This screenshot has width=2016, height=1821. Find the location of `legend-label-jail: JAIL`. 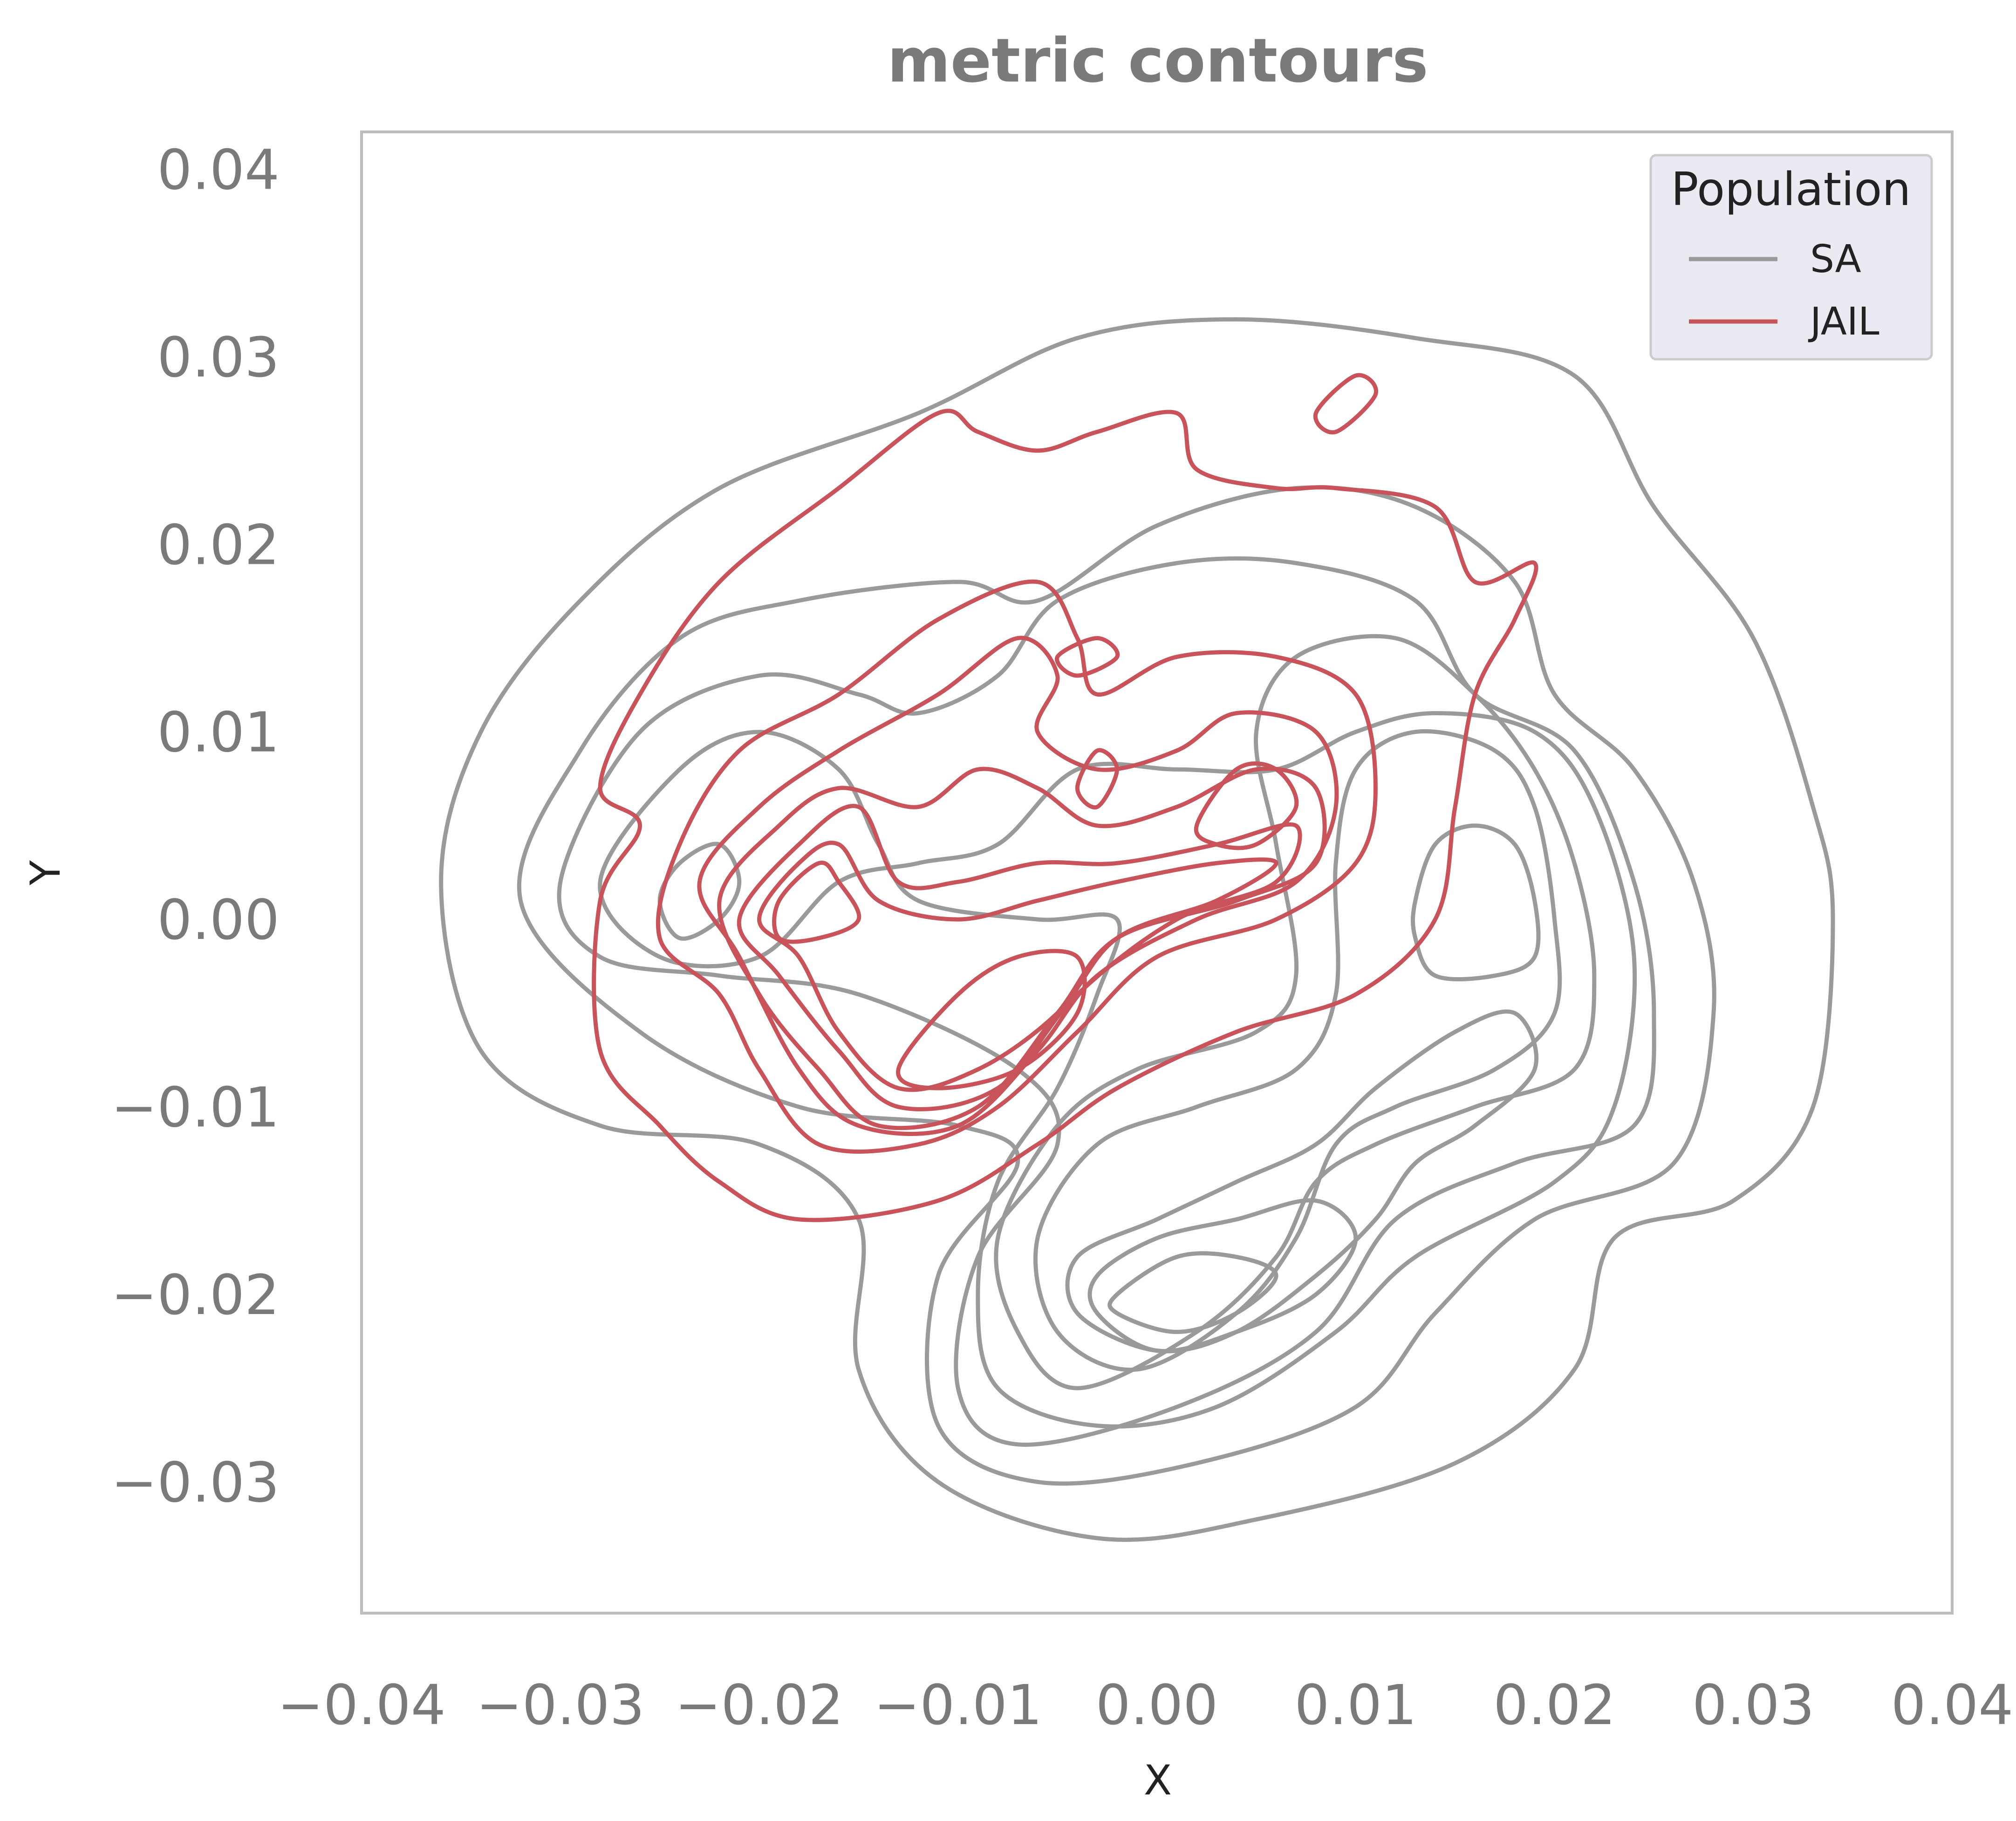

legend-label-jail: JAIL is located at coordinates (1843, 322).